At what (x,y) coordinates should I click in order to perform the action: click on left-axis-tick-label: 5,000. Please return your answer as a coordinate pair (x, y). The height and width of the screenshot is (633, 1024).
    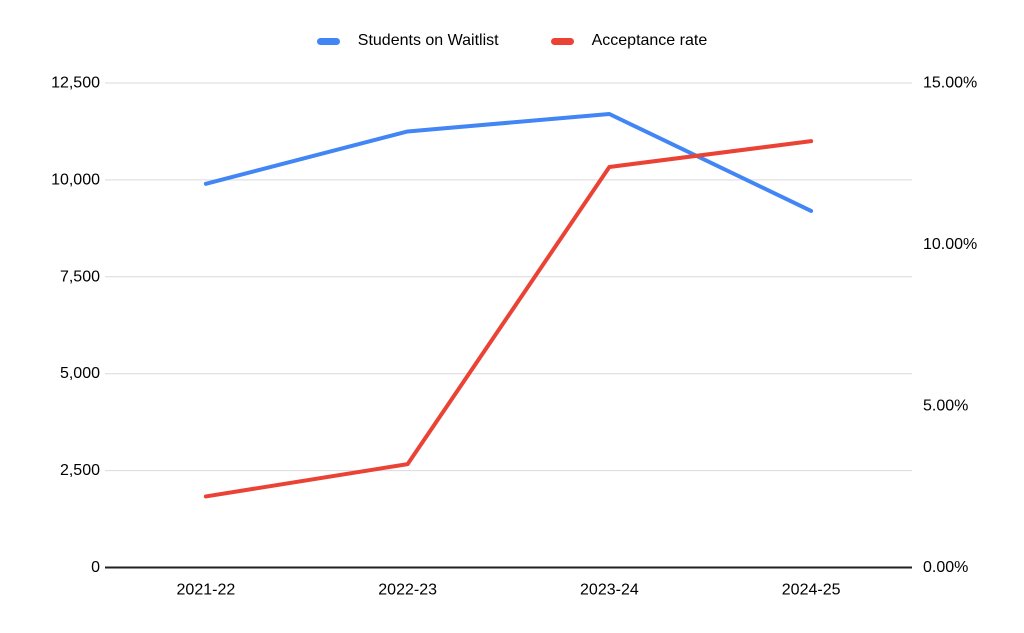
    Looking at the image, I should click on (80, 373).